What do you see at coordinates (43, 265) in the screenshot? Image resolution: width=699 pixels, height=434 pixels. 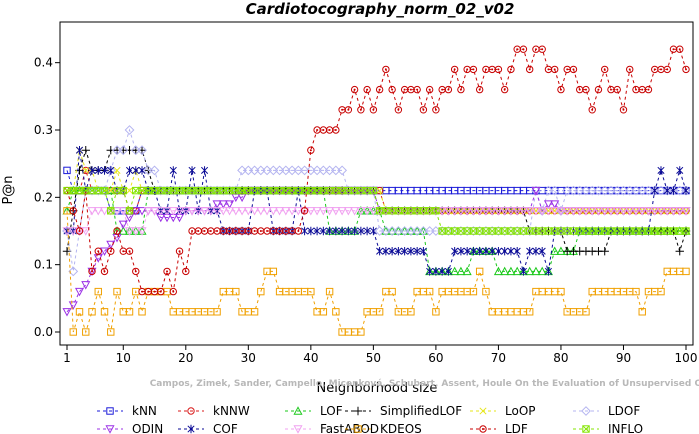 I see `y-tick-label: 0.1` at bounding box center [43, 265].